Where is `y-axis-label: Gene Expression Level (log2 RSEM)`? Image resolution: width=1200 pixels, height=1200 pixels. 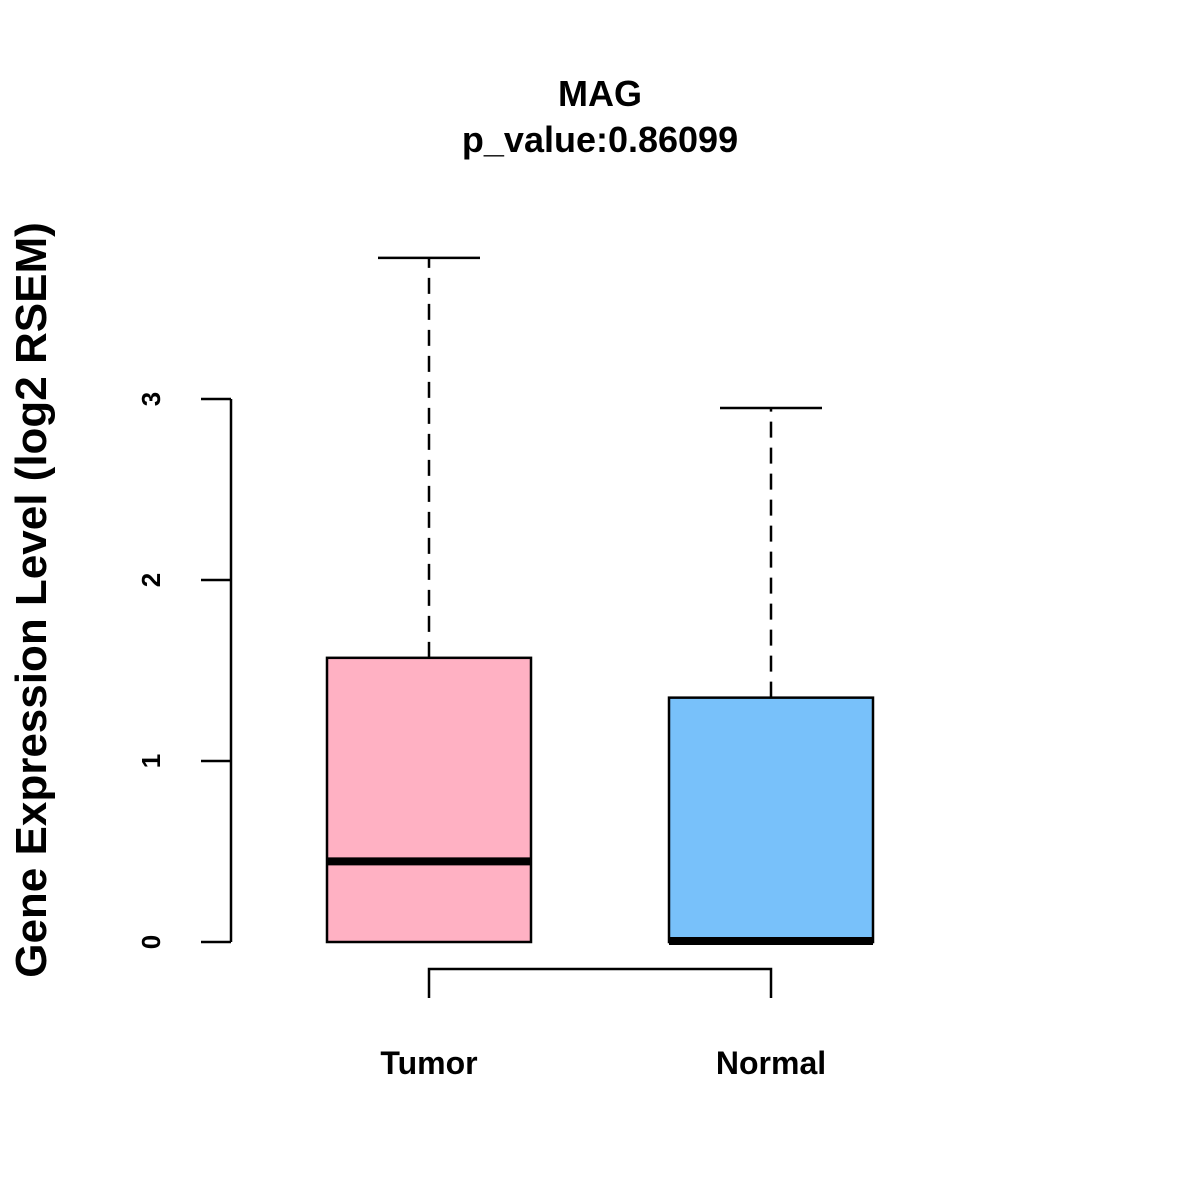
y-axis-label: Gene Expression Level (log2 RSEM) is located at coordinates (31, 600).